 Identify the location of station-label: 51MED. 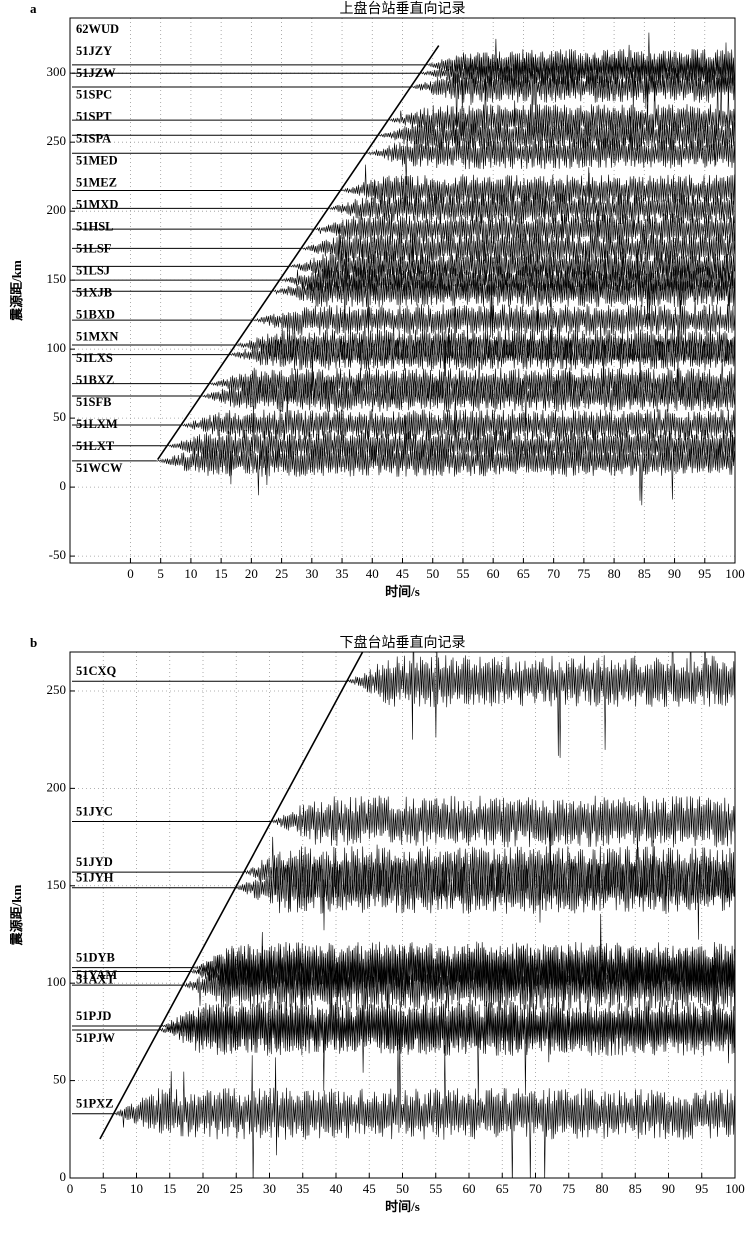
(97, 161).